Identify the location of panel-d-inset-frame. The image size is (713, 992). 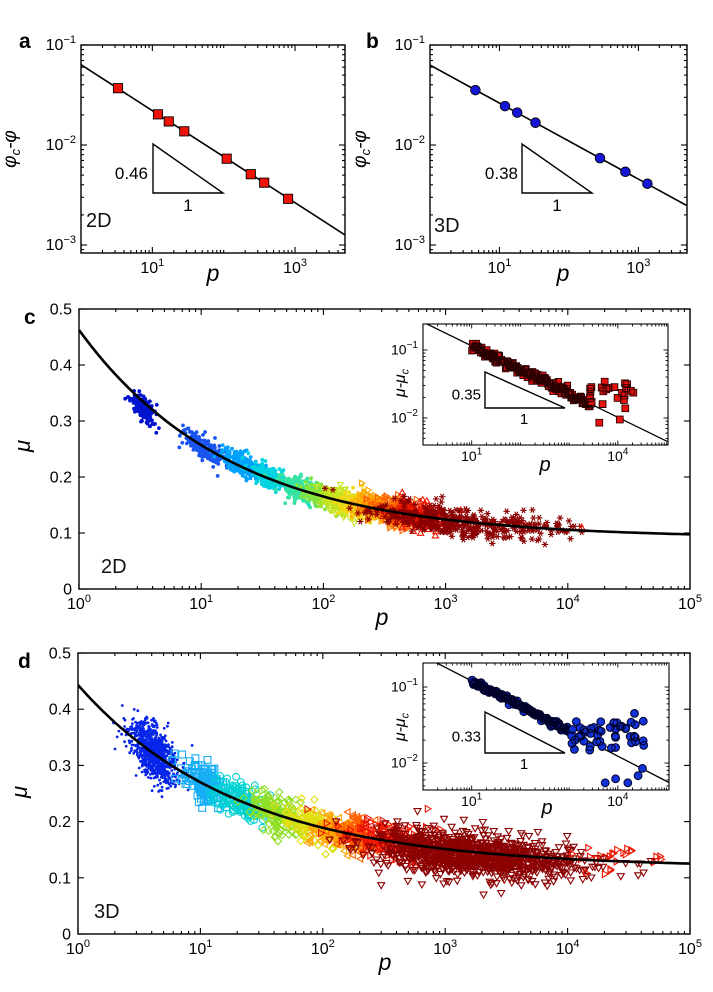
(546, 726).